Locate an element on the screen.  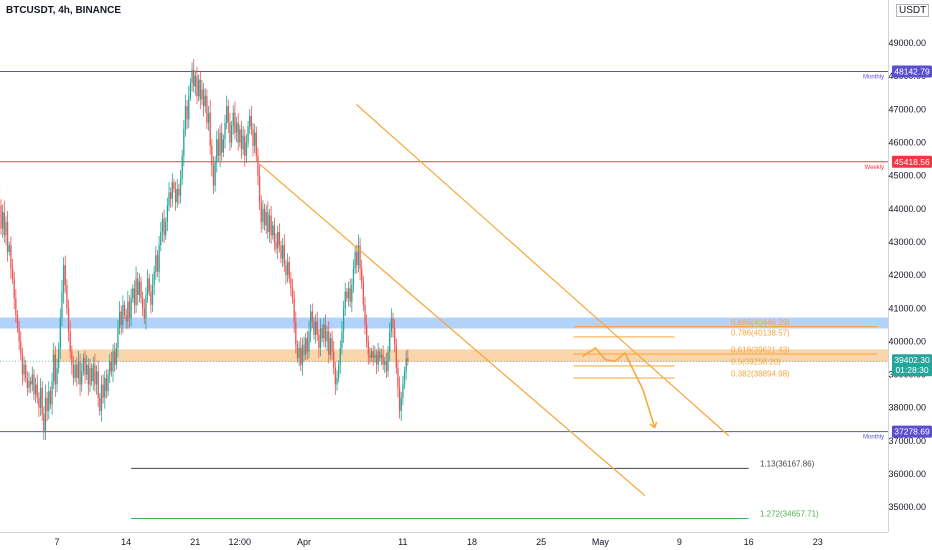
y-tick-label: 36000.00 is located at coordinates (907, 474).